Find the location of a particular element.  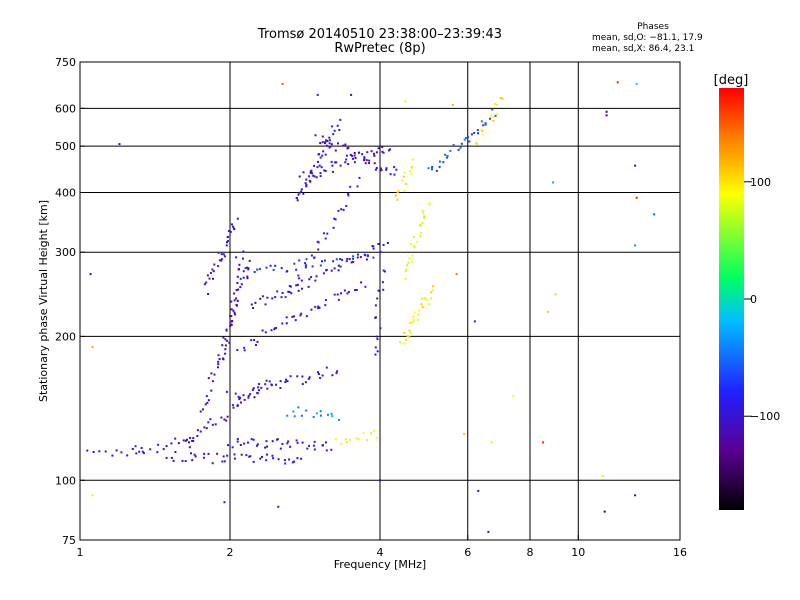

x-tick-label: 8 is located at coordinates (530, 552).